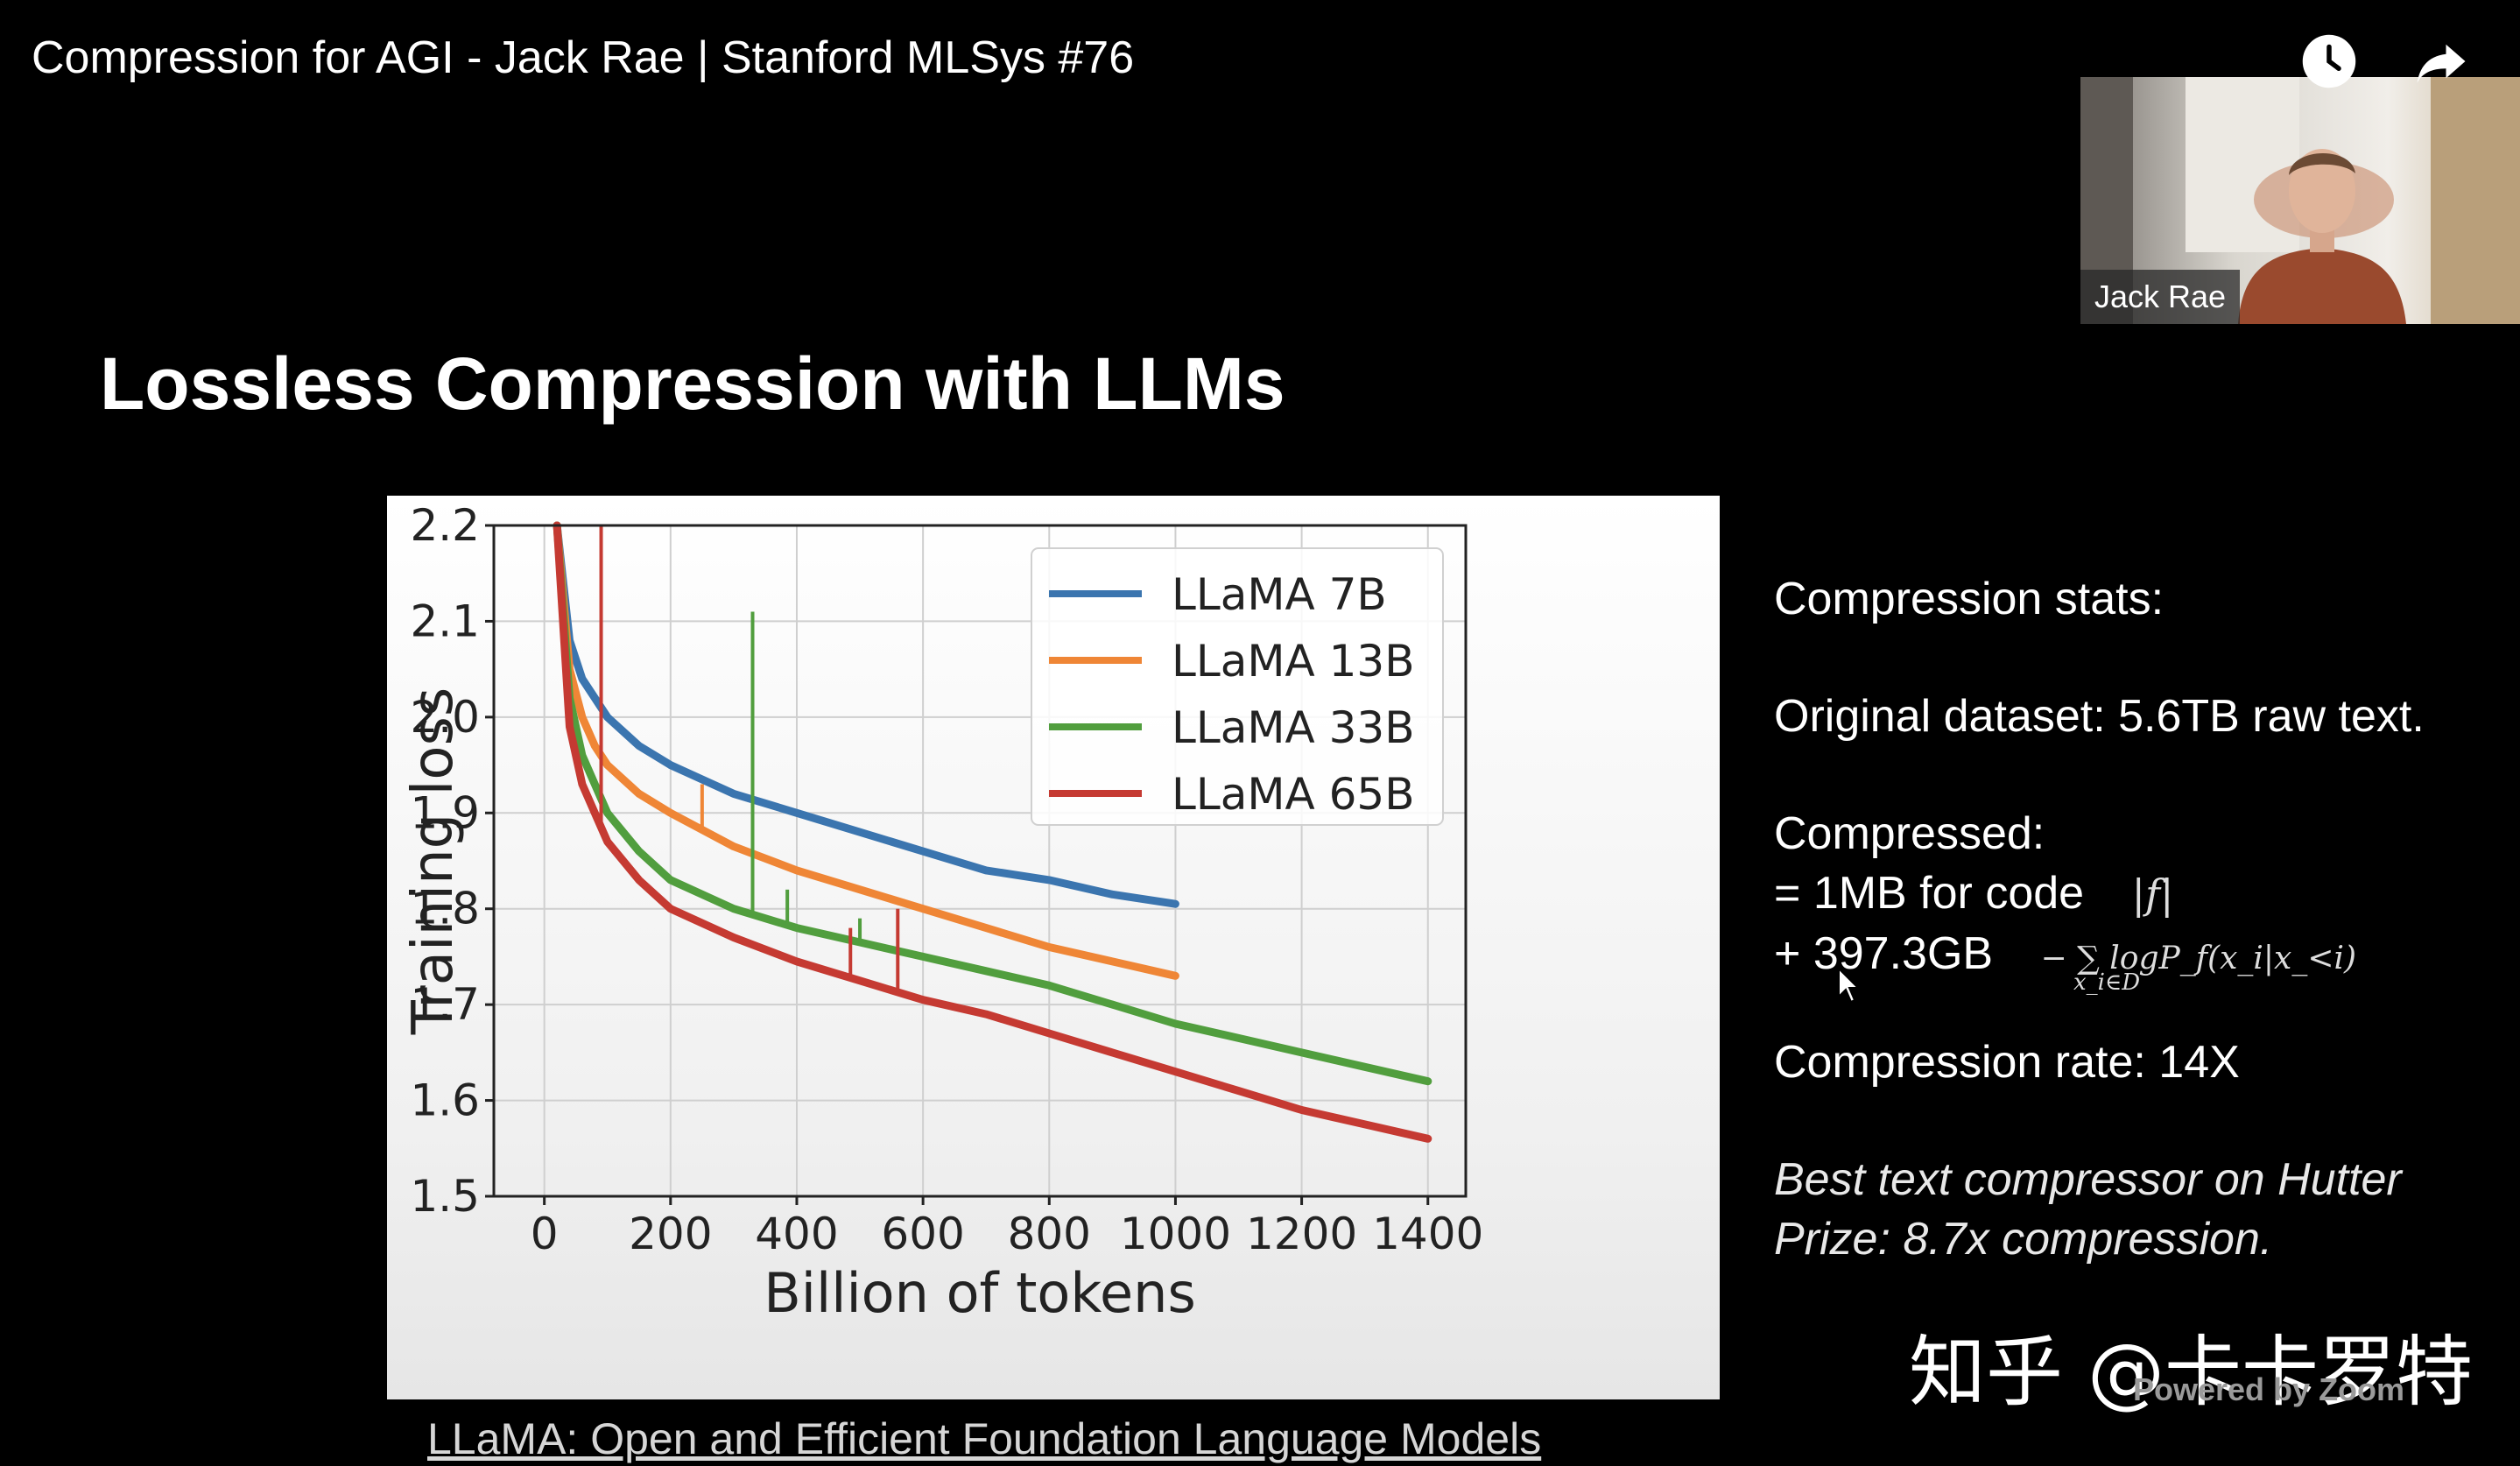 The height and width of the screenshot is (1466, 2520). What do you see at coordinates (2099, 716) in the screenshot?
I see `stats-original-dataset: Original dataset: 5.6TB raw text.` at bounding box center [2099, 716].